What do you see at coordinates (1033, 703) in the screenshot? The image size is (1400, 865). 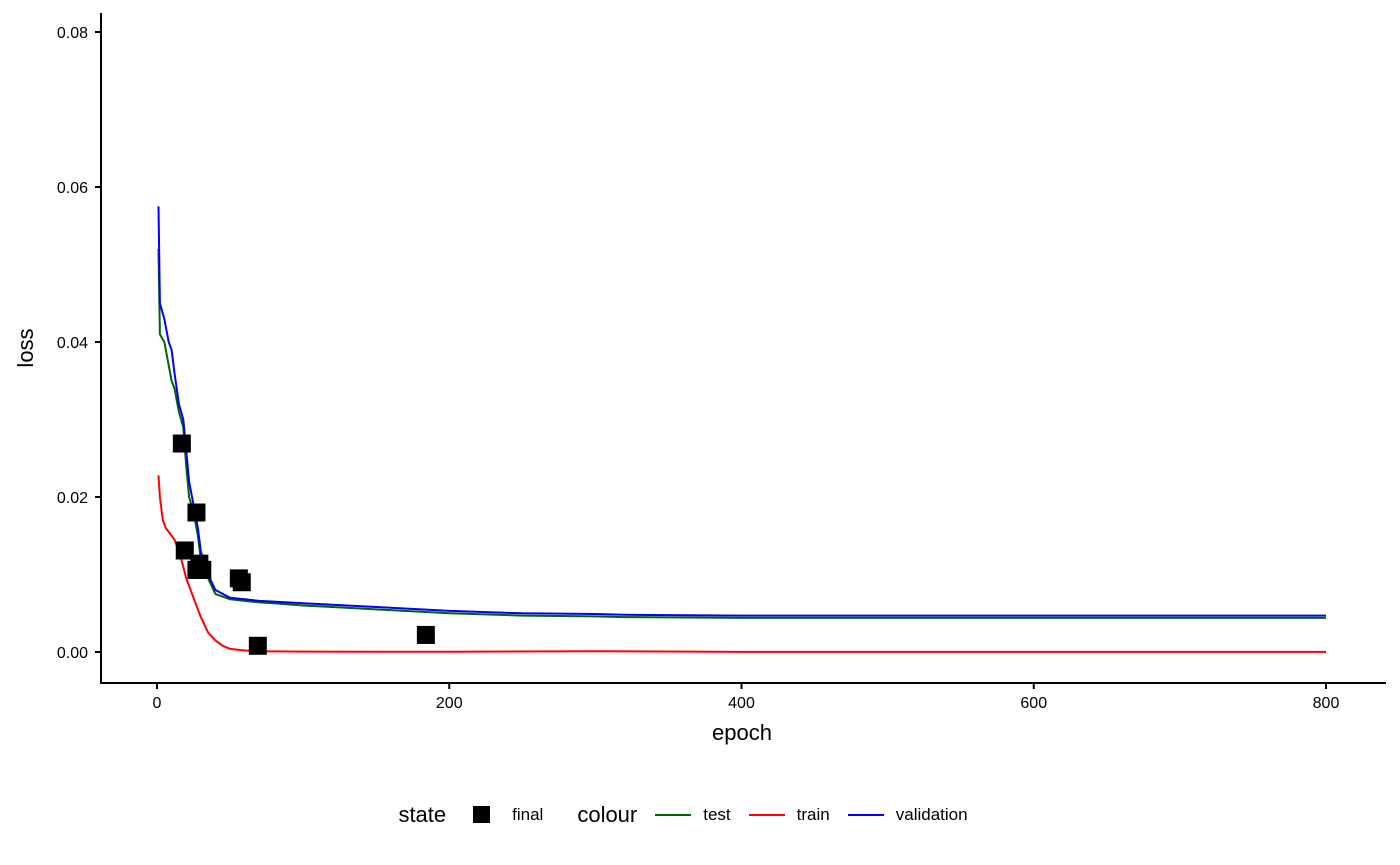 I see `x-tick-label: 600` at bounding box center [1033, 703].